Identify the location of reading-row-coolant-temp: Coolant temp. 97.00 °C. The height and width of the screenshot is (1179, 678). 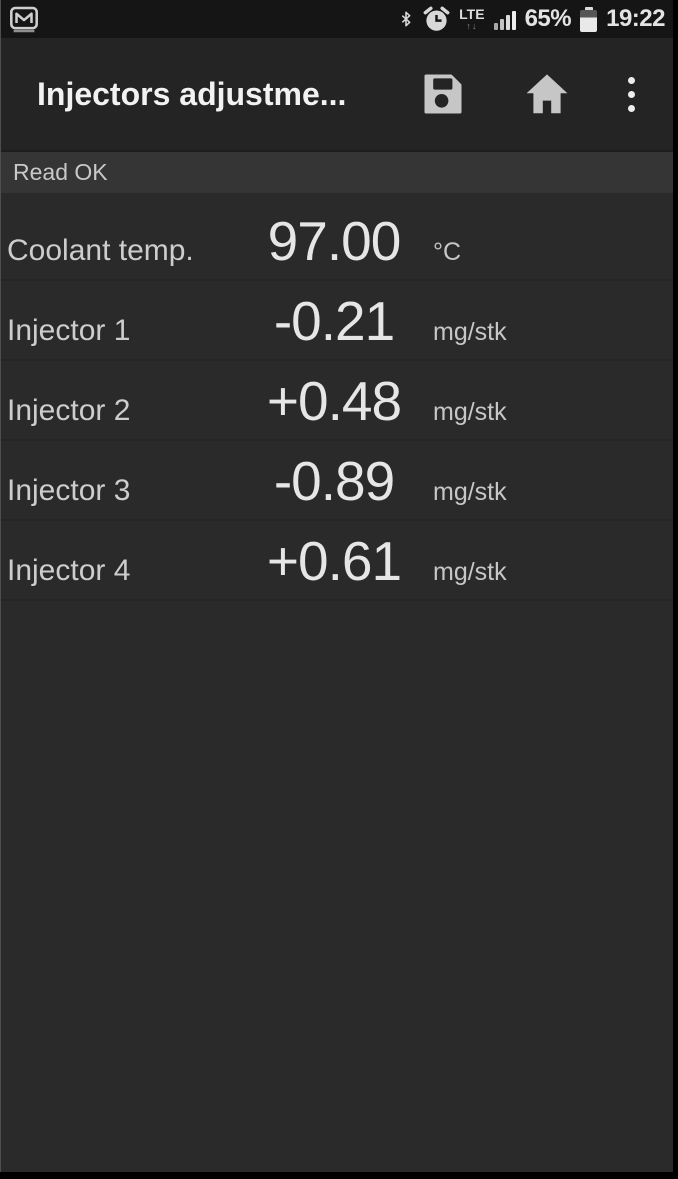
(337, 241).